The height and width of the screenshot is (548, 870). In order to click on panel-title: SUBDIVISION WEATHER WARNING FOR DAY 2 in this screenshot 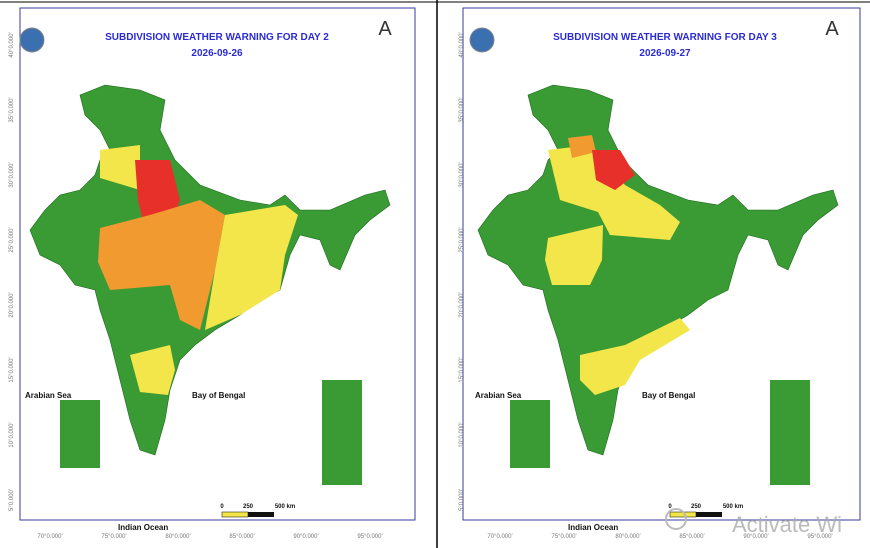, I will do `click(217, 37)`.